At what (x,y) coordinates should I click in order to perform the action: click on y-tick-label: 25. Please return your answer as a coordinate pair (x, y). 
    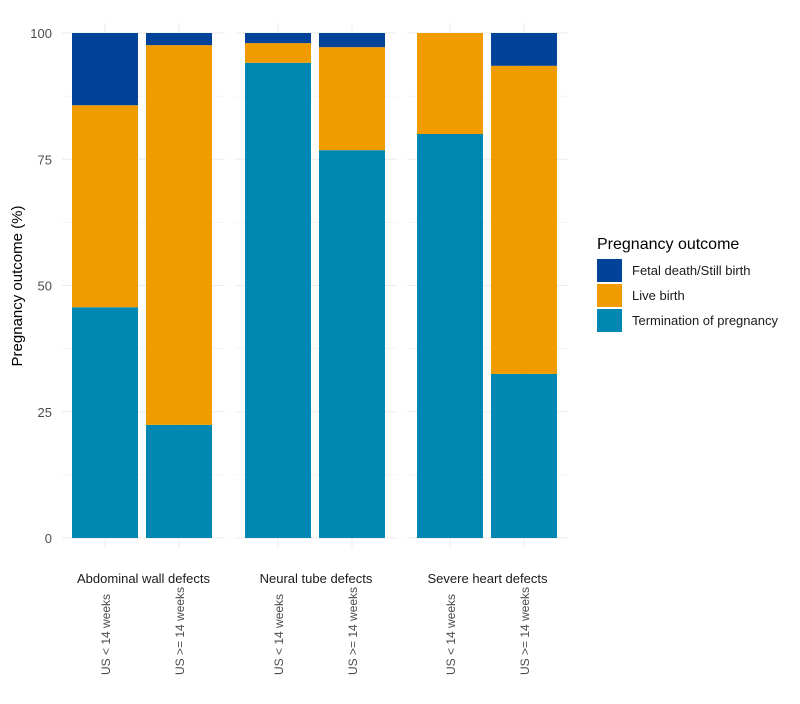
    Looking at the image, I should click on (45, 412).